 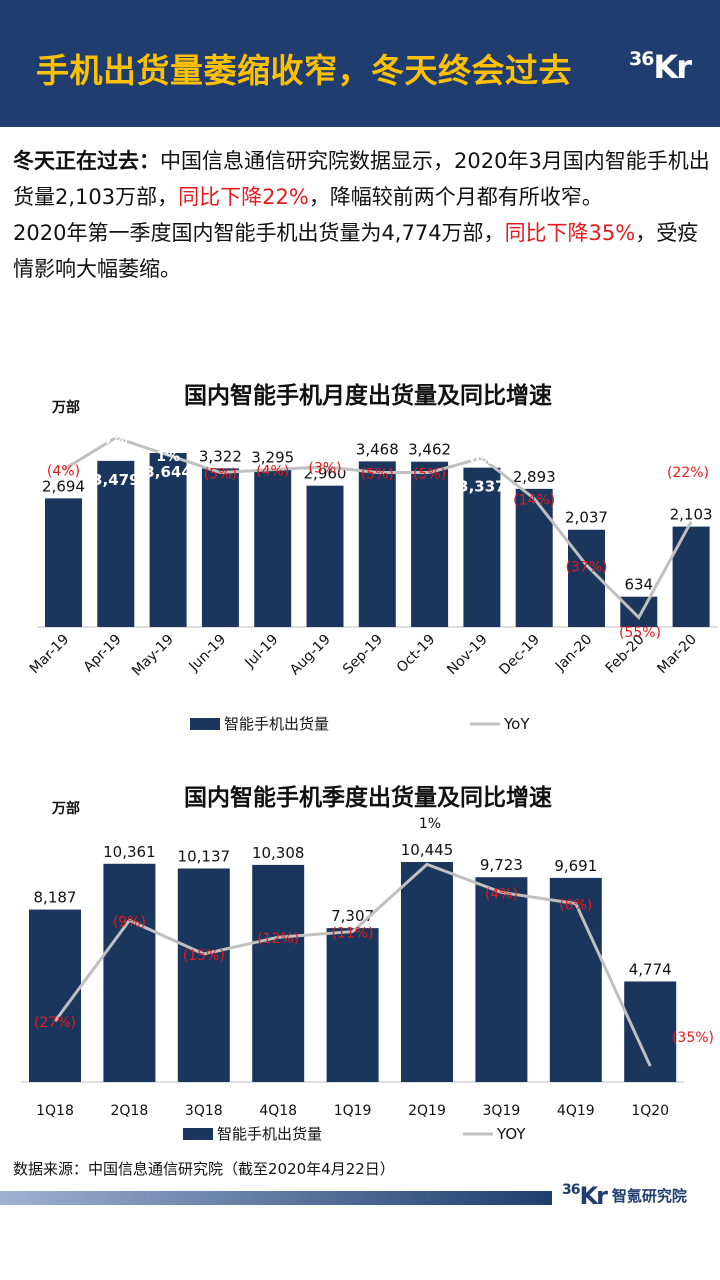 What do you see at coordinates (677, 655) in the screenshot?
I see `x-tick-label: Mar-20` at bounding box center [677, 655].